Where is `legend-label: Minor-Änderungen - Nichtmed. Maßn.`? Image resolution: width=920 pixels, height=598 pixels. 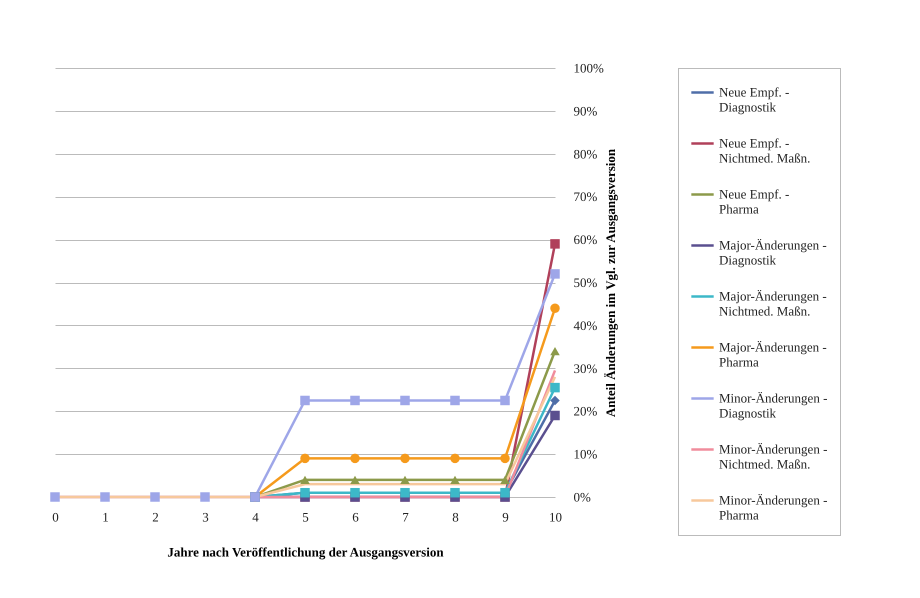
legend-label: Minor-Änderungen - Nichtmed. Maßn. is located at coordinates (773, 457).